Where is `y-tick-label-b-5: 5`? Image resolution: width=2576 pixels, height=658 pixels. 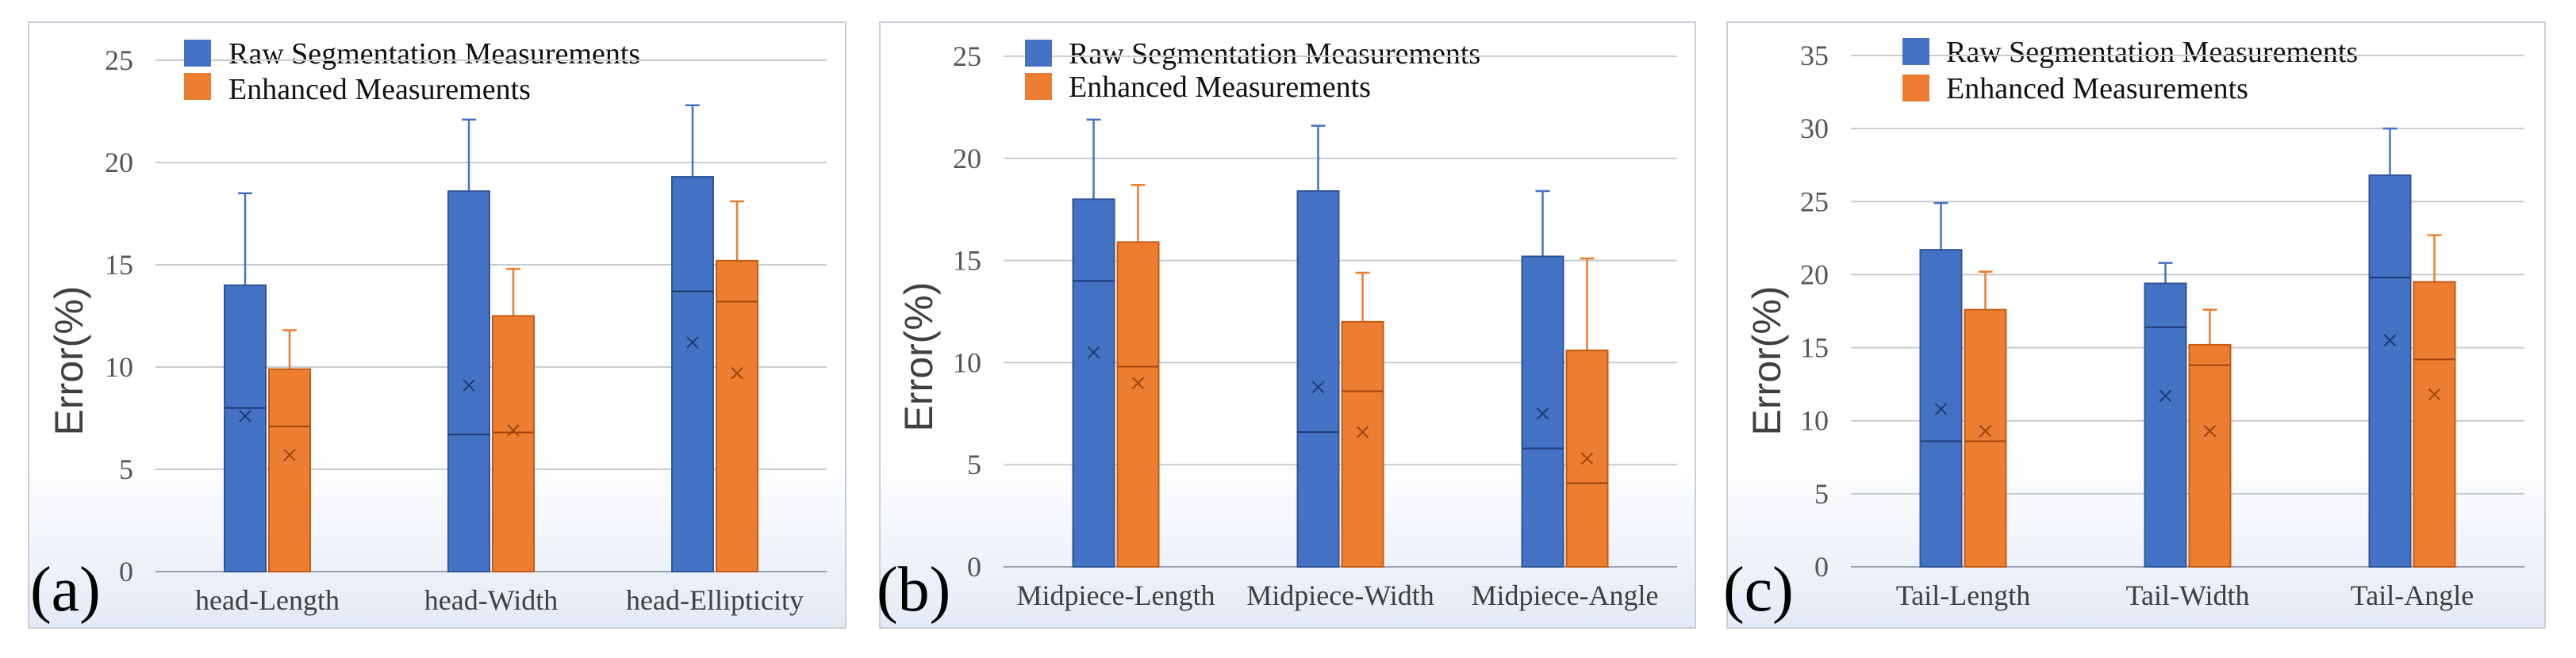 y-tick-label-b-5: 5 is located at coordinates (974, 465).